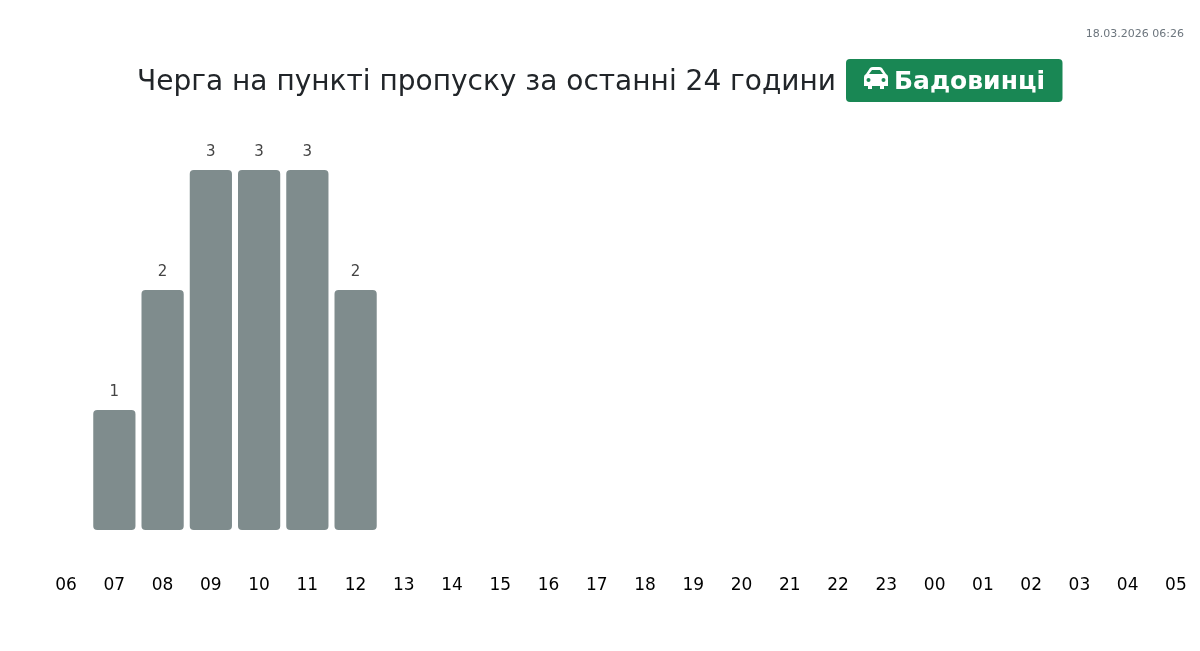 This screenshot has height=651, width=1200. Describe the element at coordinates (66, 584) in the screenshot. I see `x-tick-label: 06` at that location.